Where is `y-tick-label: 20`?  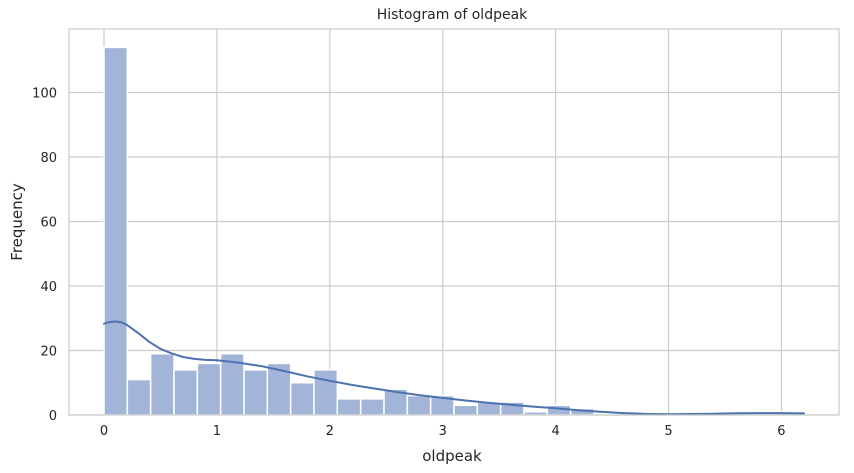
y-tick-label: 20 is located at coordinates (48, 352).